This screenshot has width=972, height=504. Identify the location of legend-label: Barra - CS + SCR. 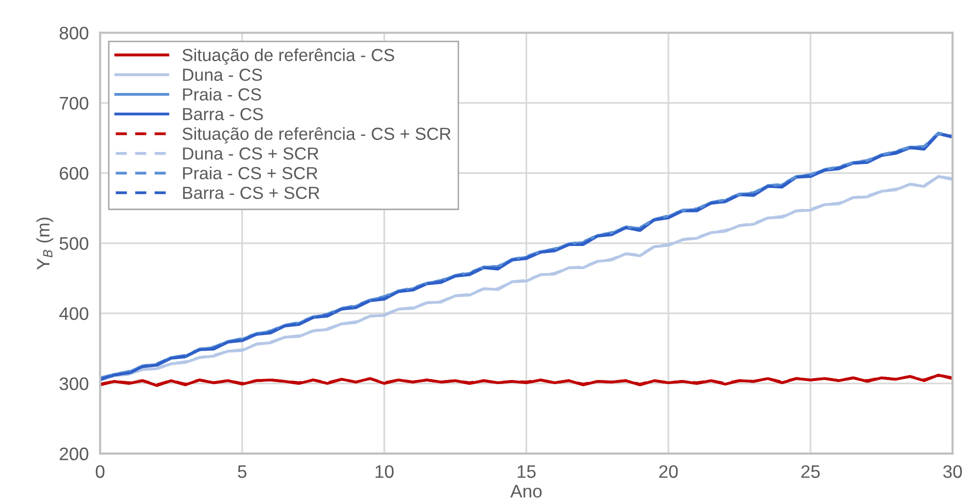
(251, 192).